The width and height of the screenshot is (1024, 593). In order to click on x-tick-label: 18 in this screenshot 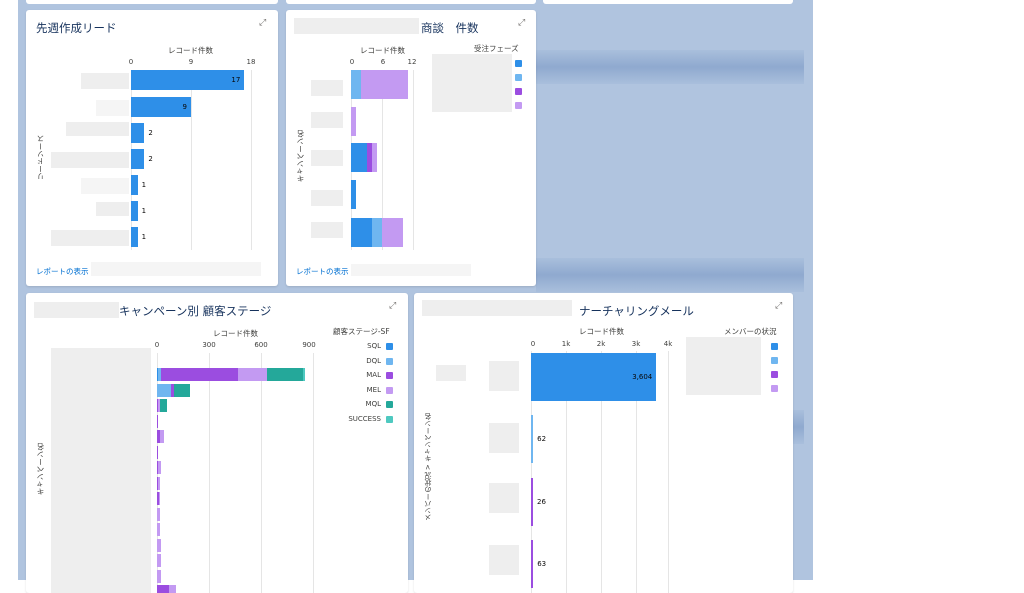, I will do `click(251, 62)`.